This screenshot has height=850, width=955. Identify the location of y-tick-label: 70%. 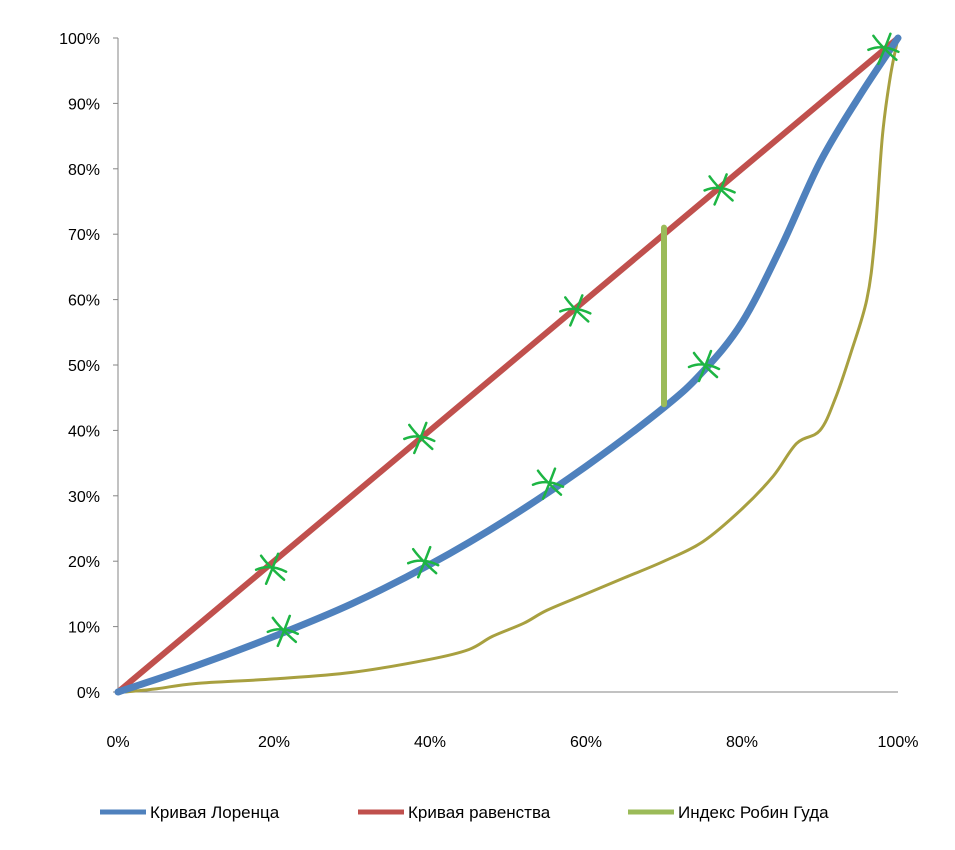
(84, 235).